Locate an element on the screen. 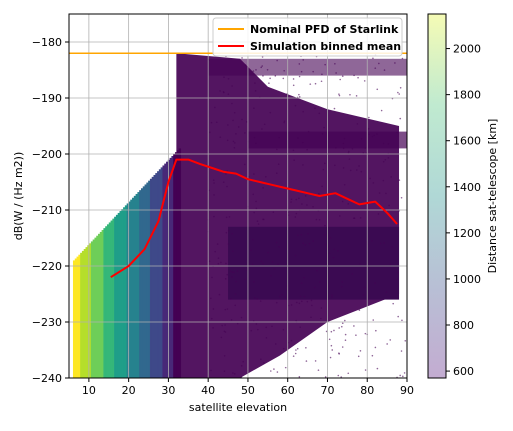 Image resolution: width=513 pixels, height=431 pixels. y-tick-label: −190 is located at coordinates (47, 98).